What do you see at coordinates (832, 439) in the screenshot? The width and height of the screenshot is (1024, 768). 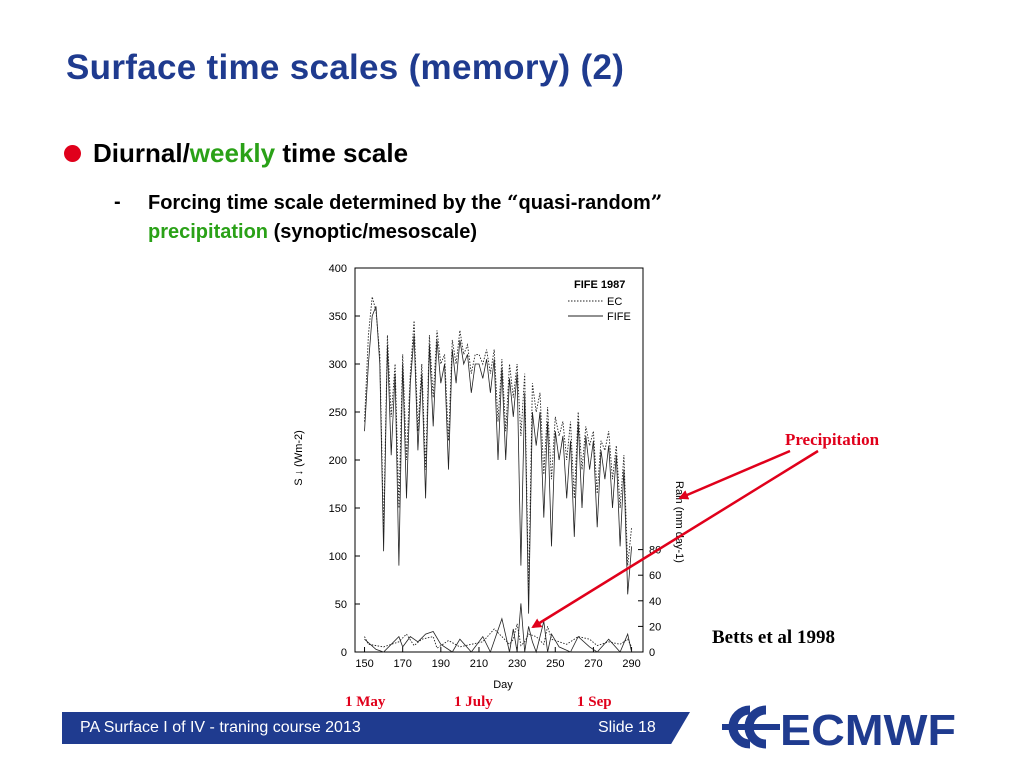 I see `precipitation-annotation: Precipitation` at bounding box center [832, 439].